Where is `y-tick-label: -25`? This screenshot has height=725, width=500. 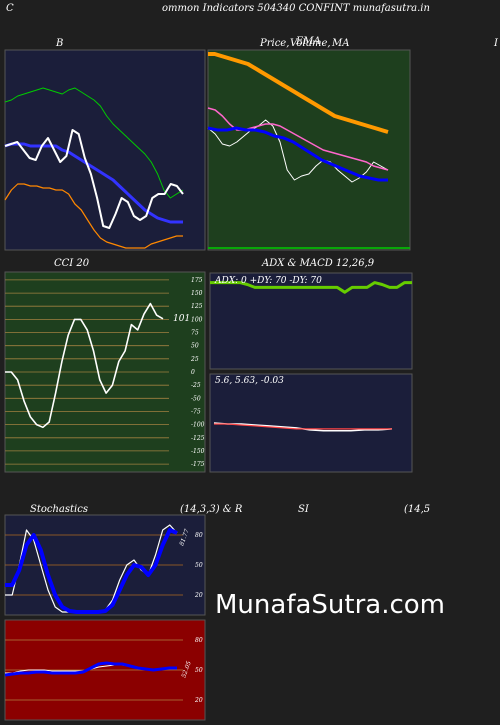 y-tick-label: -25 is located at coordinates (196, 385).